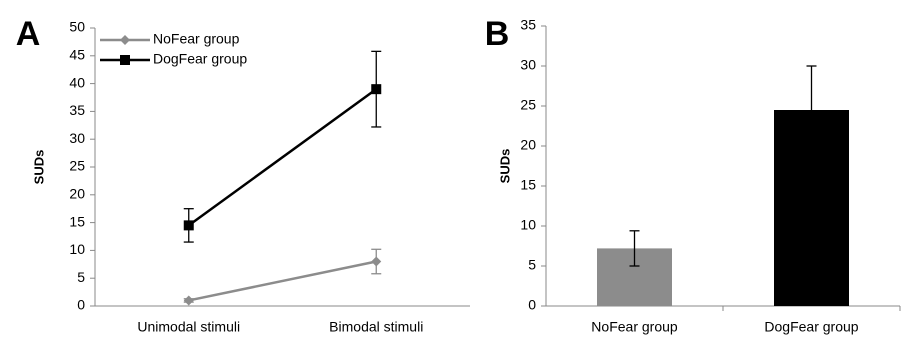  Describe the element at coordinates (376, 327) in the screenshot. I see `x-tick-label: Bimodal stimuli` at that location.